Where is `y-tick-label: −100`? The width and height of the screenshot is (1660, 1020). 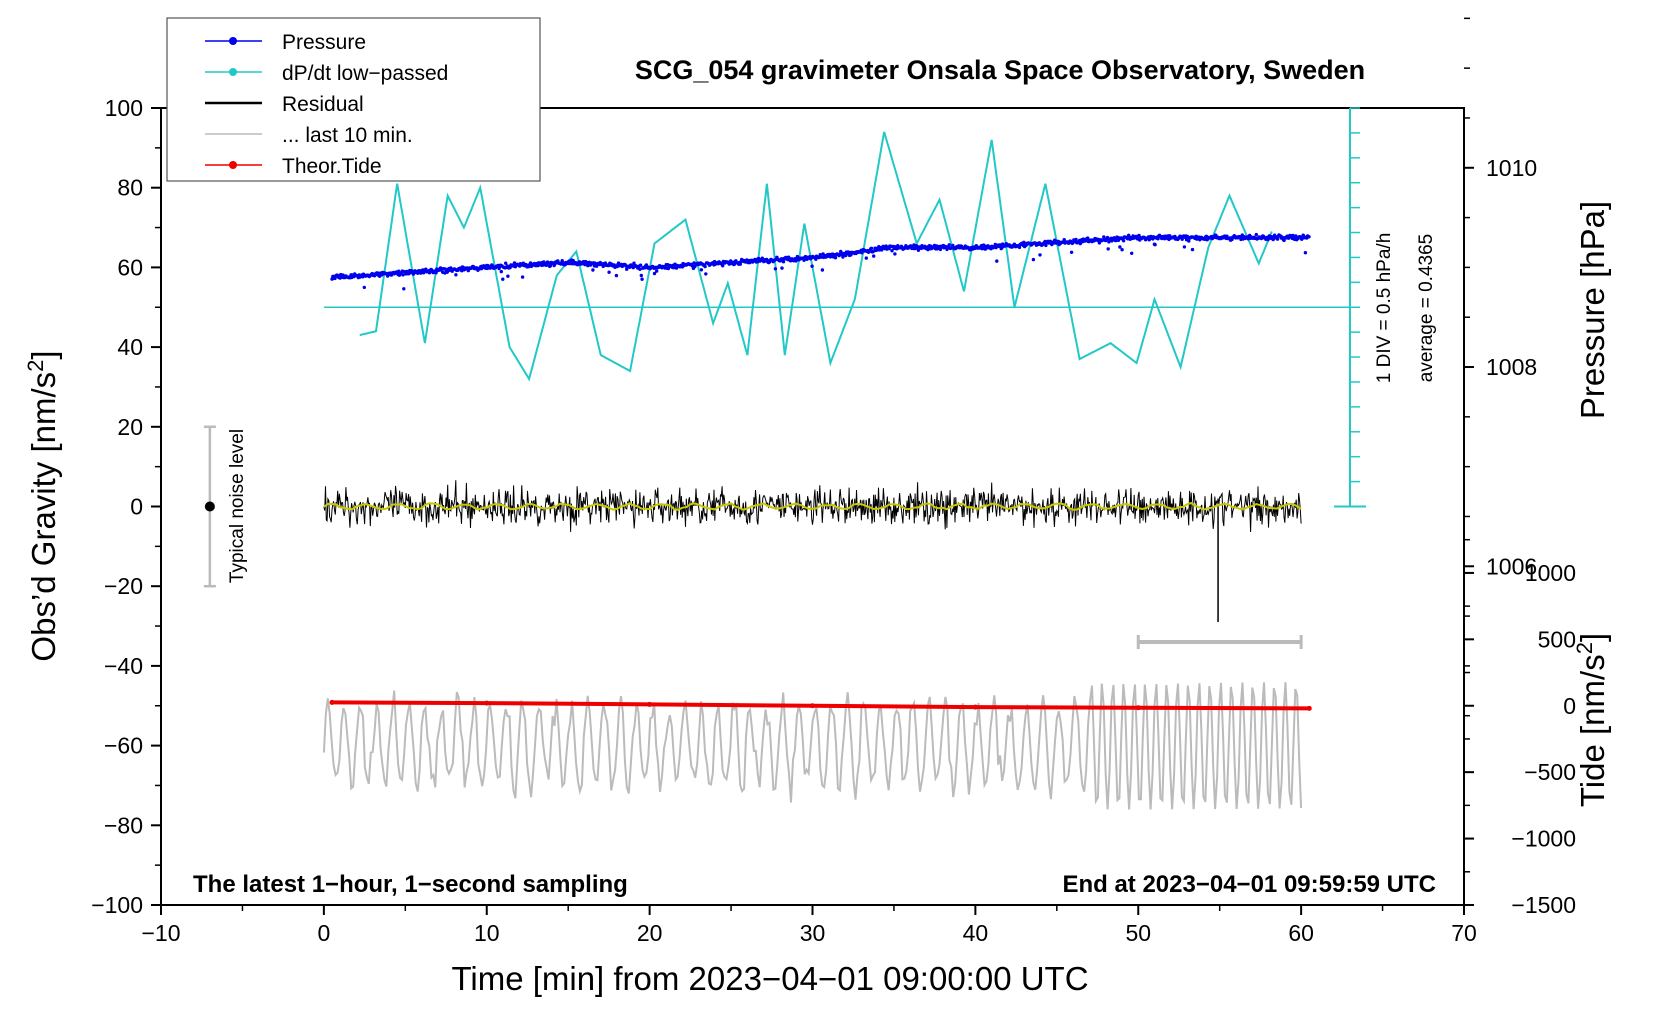 y-tick-label: −100 is located at coordinates (117, 905).